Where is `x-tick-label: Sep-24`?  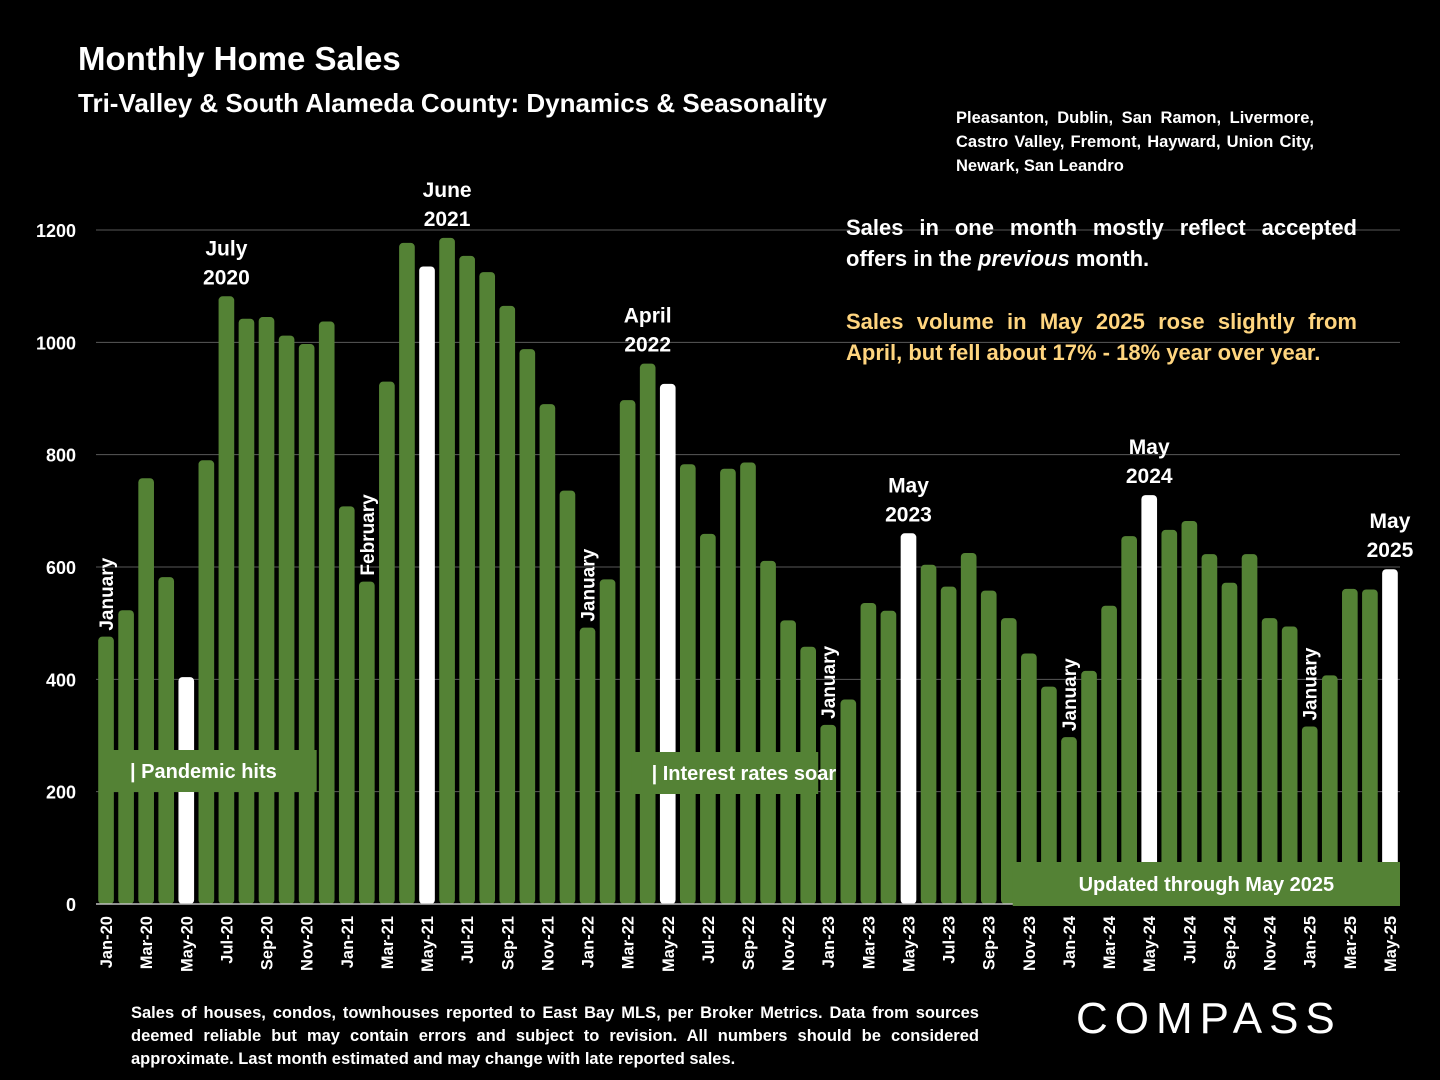
x-tick-label: Sep-24 is located at coordinates (1230, 942).